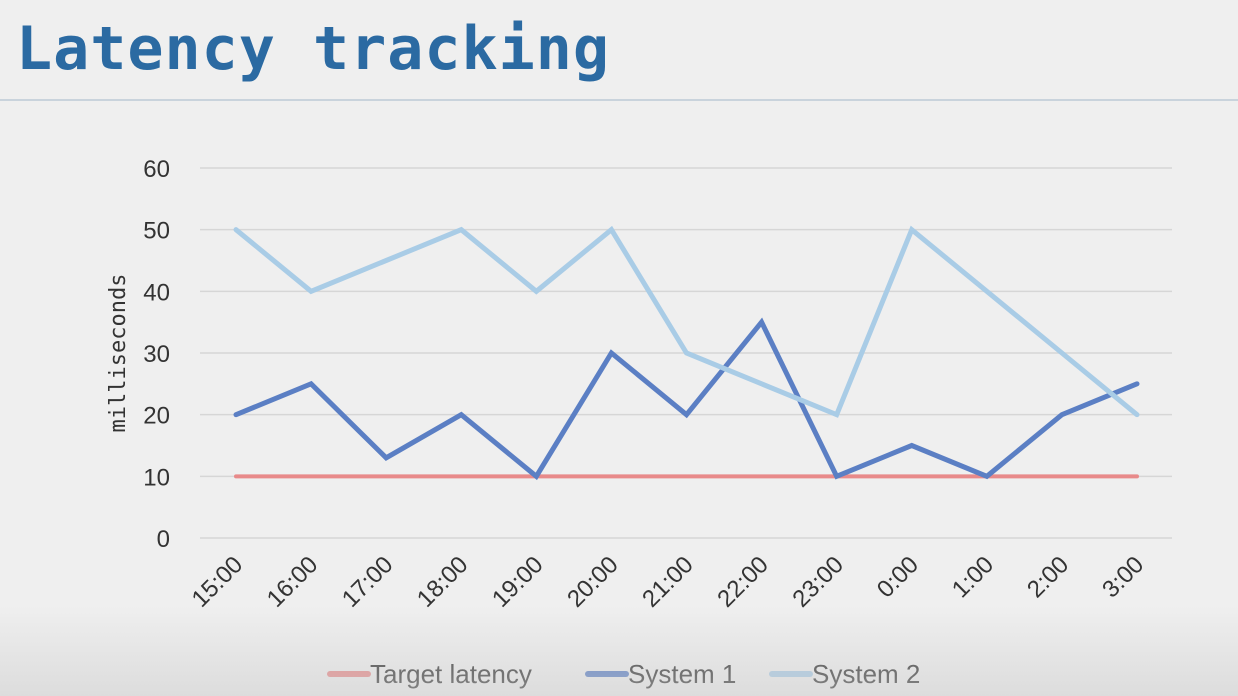 This screenshot has width=1238, height=696. I want to click on x-tick-label: 19:00, so click(518, 582).